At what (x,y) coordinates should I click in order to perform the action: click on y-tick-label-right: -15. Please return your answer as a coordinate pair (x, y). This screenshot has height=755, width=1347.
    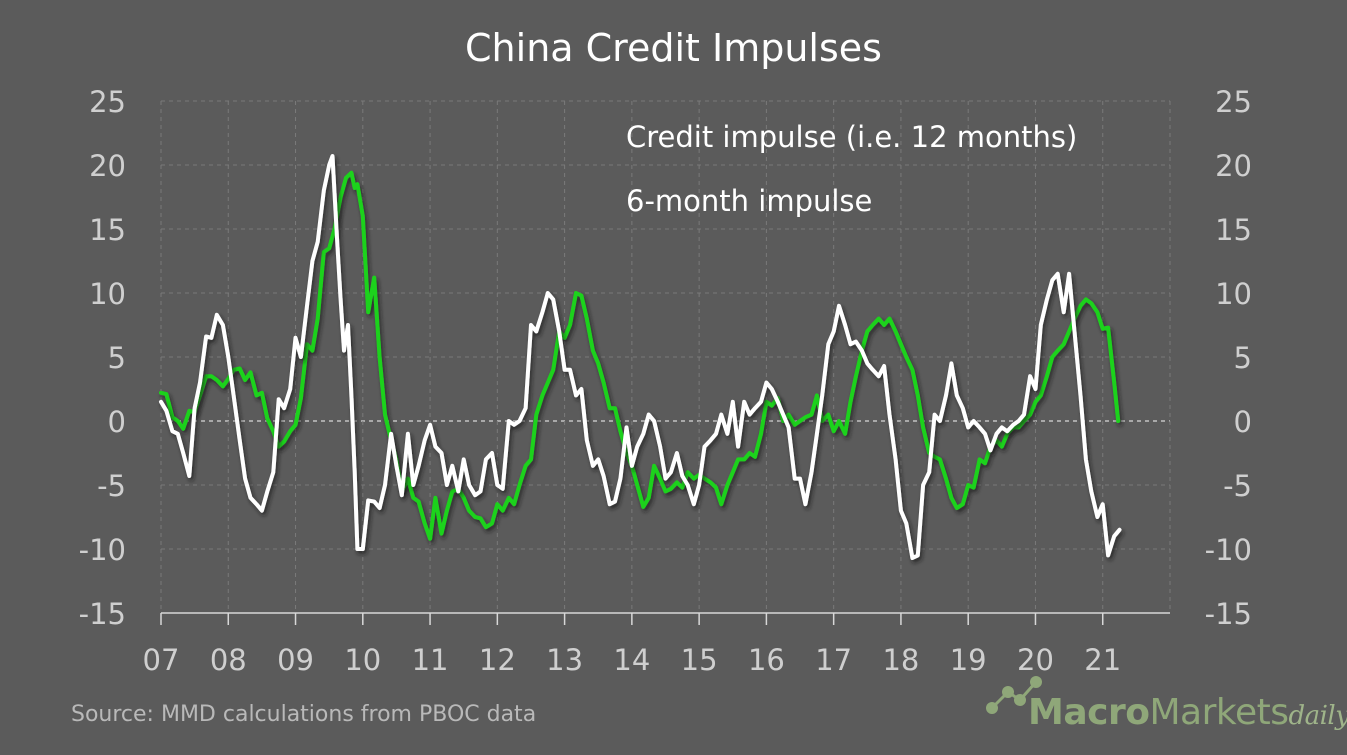
    Looking at the image, I should click on (1228, 614).